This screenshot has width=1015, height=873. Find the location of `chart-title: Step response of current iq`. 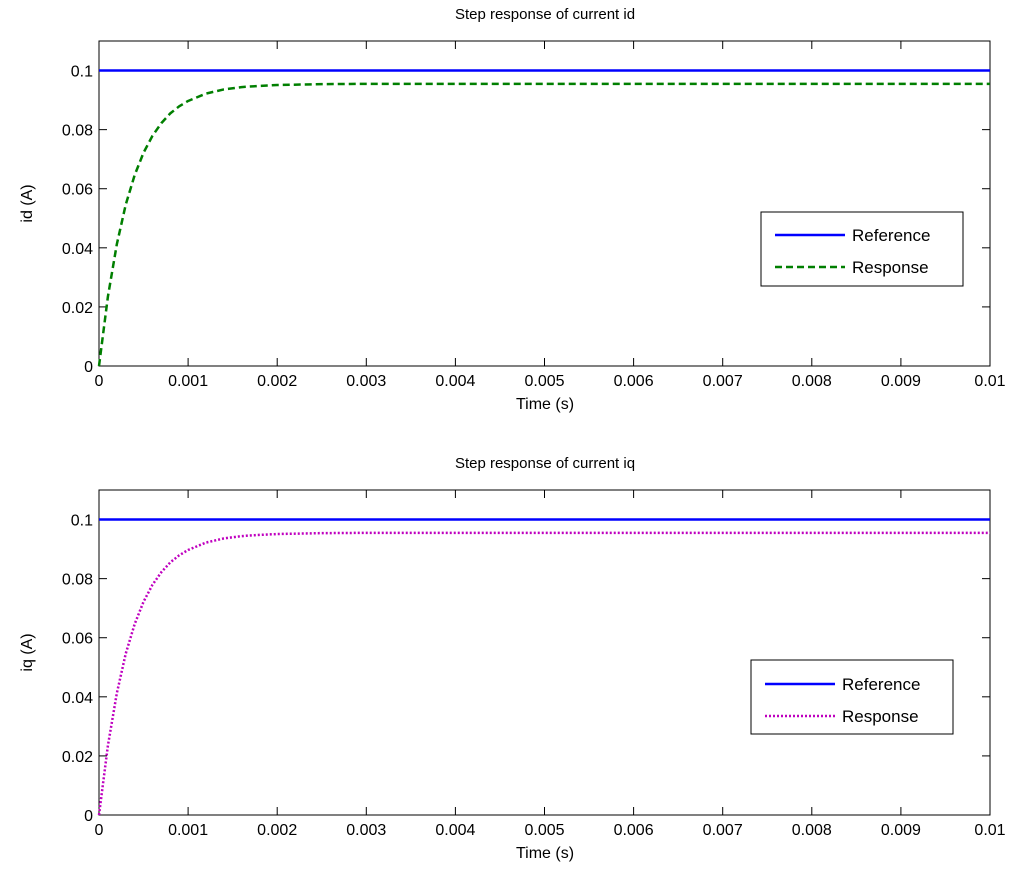

chart-title: Step response of current iq is located at coordinates (545, 463).